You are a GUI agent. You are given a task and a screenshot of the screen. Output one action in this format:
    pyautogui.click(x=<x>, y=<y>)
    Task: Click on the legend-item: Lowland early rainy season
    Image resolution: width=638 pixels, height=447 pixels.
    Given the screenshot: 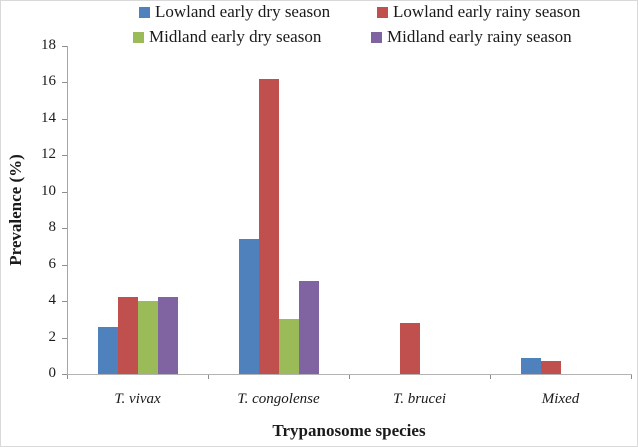 What is the action you would take?
    pyautogui.click(x=479, y=11)
    